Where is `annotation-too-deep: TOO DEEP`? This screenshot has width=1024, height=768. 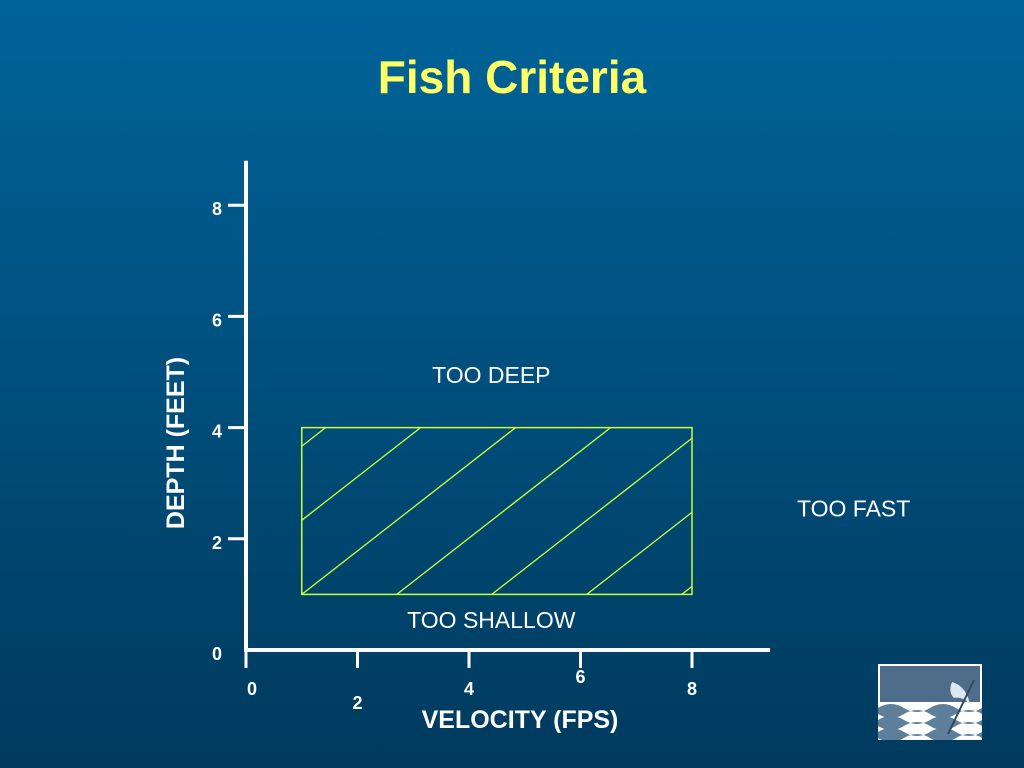
annotation-too-deep: TOO DEEP is located at coordinates (491, 375).